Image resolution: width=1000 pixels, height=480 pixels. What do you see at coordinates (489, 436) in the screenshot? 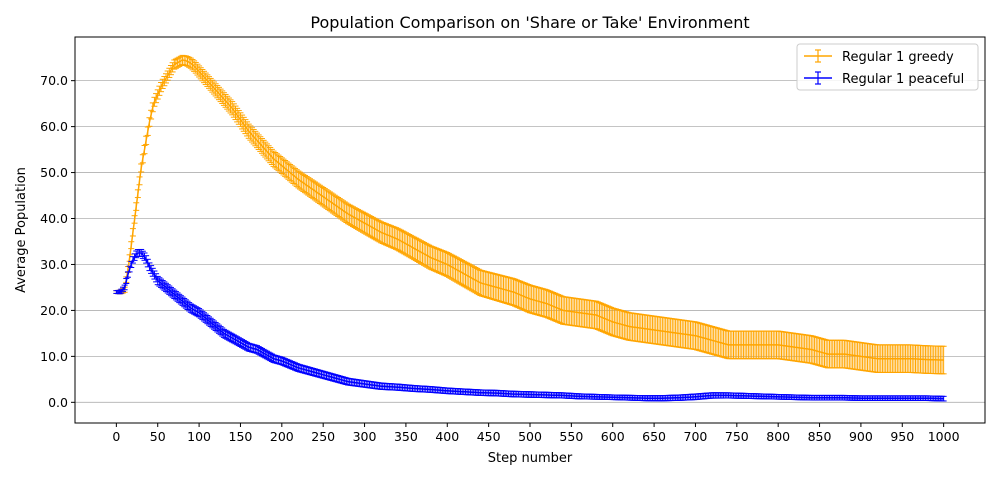
I see `x-tick-label-9: 450` at bounding box center [489, 436].